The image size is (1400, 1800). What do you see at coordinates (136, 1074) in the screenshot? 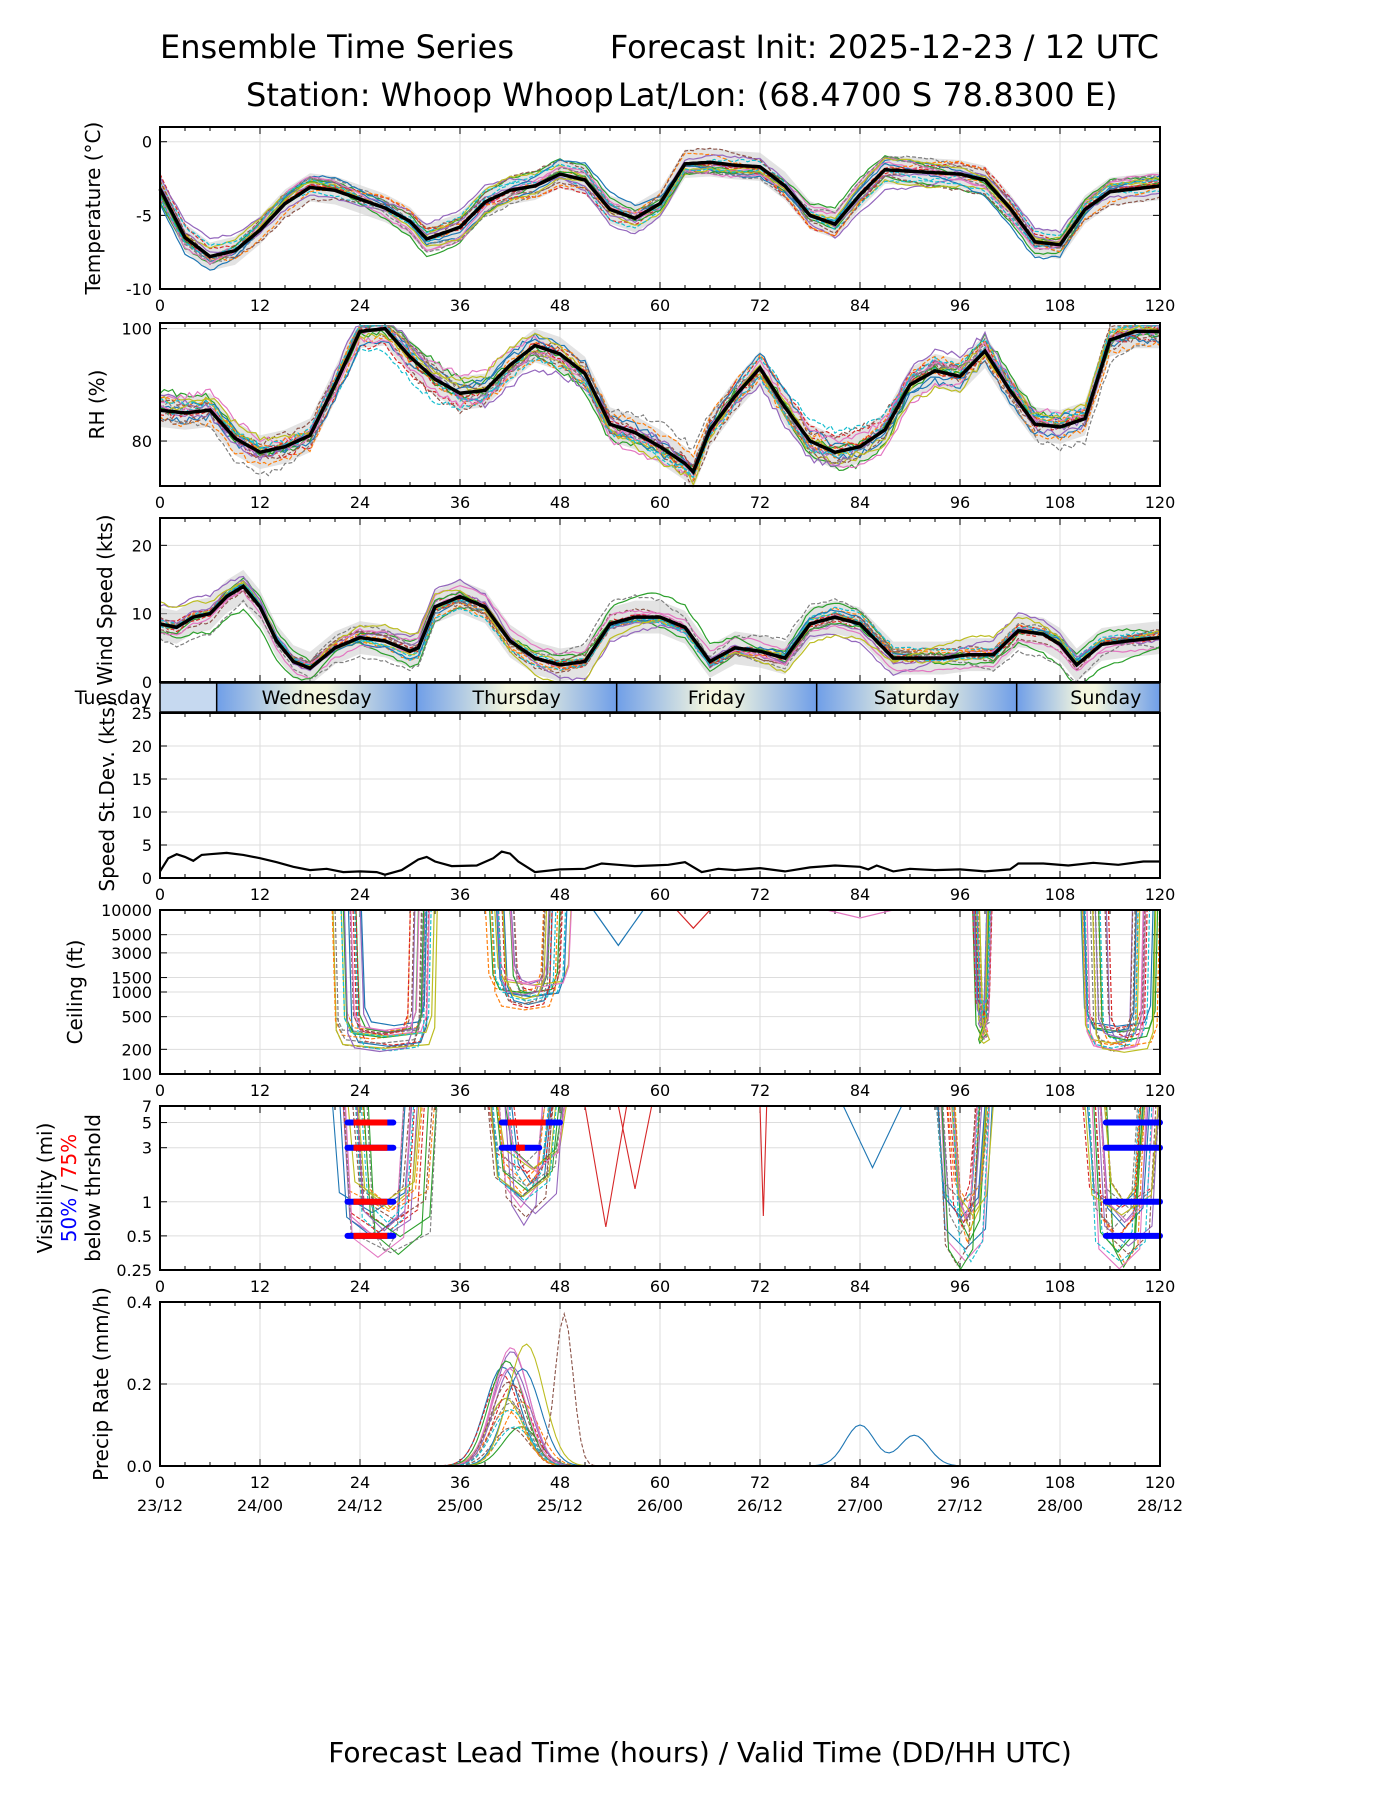
I see `y-tick-label: 100` at bounding box center [136, 1074].